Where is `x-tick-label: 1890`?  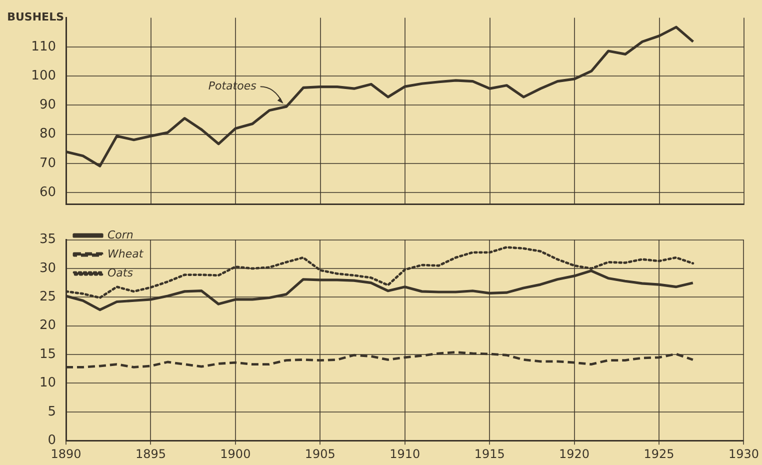
x-tick-label: 1890 is located at coordinates (66, 453).